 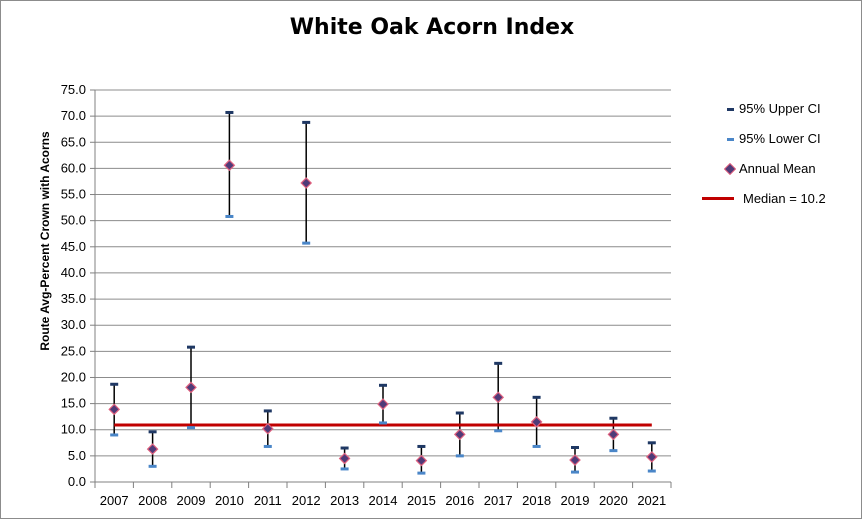 What do you see at coordinates (344, 500) in the screenshot?
I see `x-tick-label: 2013` at bounding box center [344, 500].